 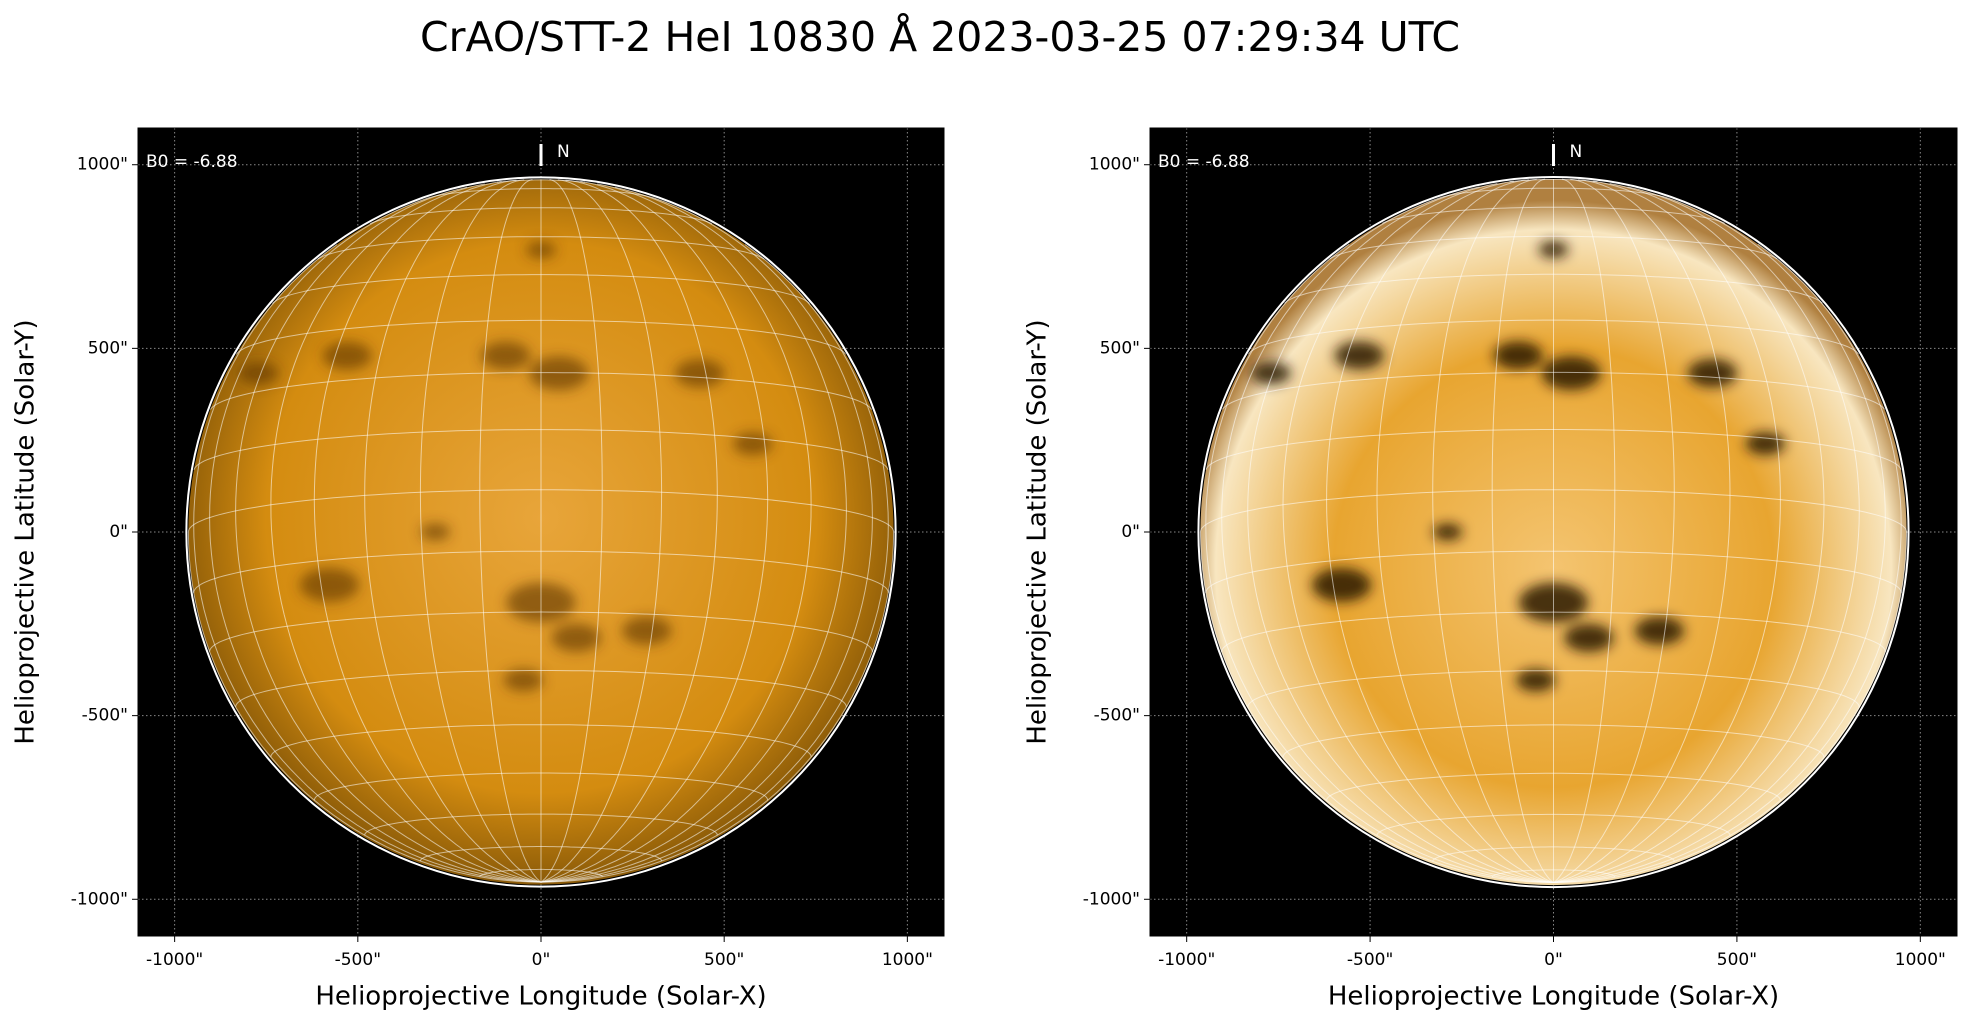 I want to click on features, so click(x=506, y=466).